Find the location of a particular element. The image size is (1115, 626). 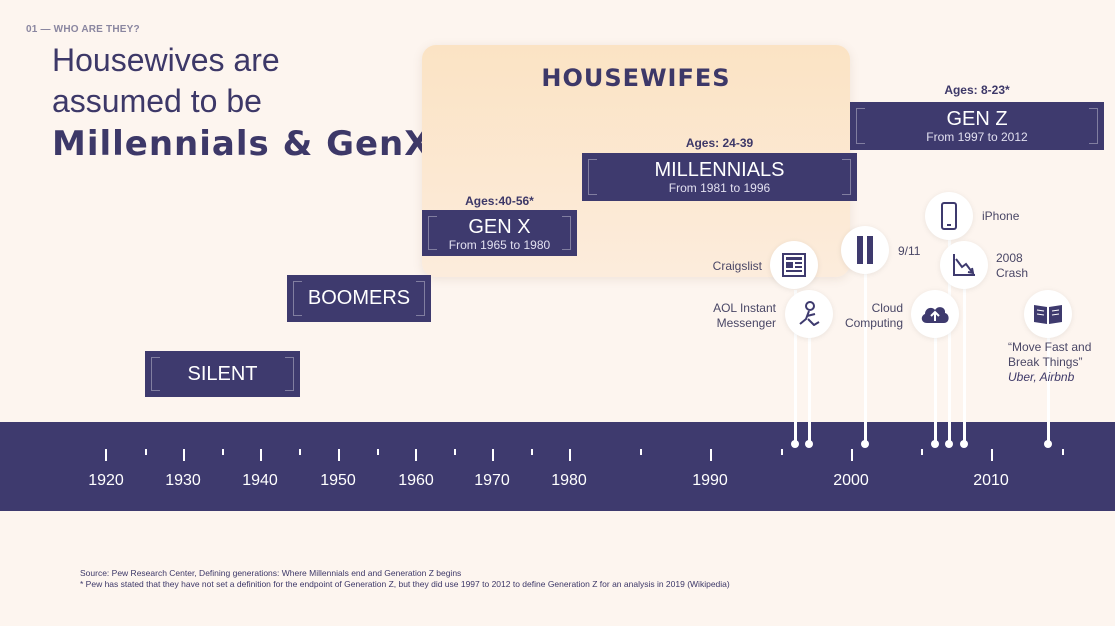

page-title: Housewives are assumed to be is located at coordinates (166, 81).